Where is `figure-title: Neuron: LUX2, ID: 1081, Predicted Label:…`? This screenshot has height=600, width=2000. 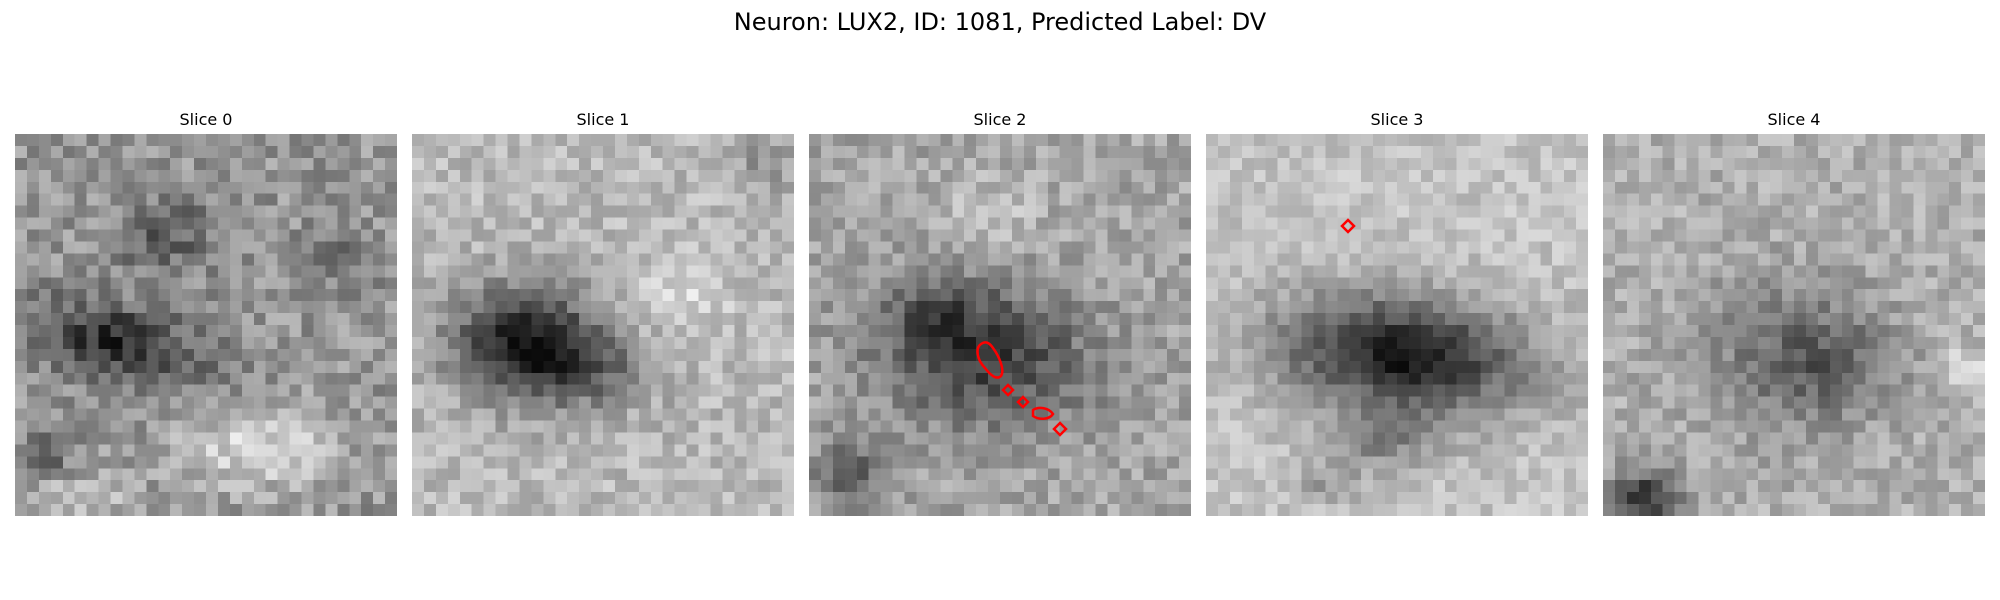
figure-title: Neuron: LUX2, ID: 1081, Predicted Label:… is located at coordinates (1000, 22).